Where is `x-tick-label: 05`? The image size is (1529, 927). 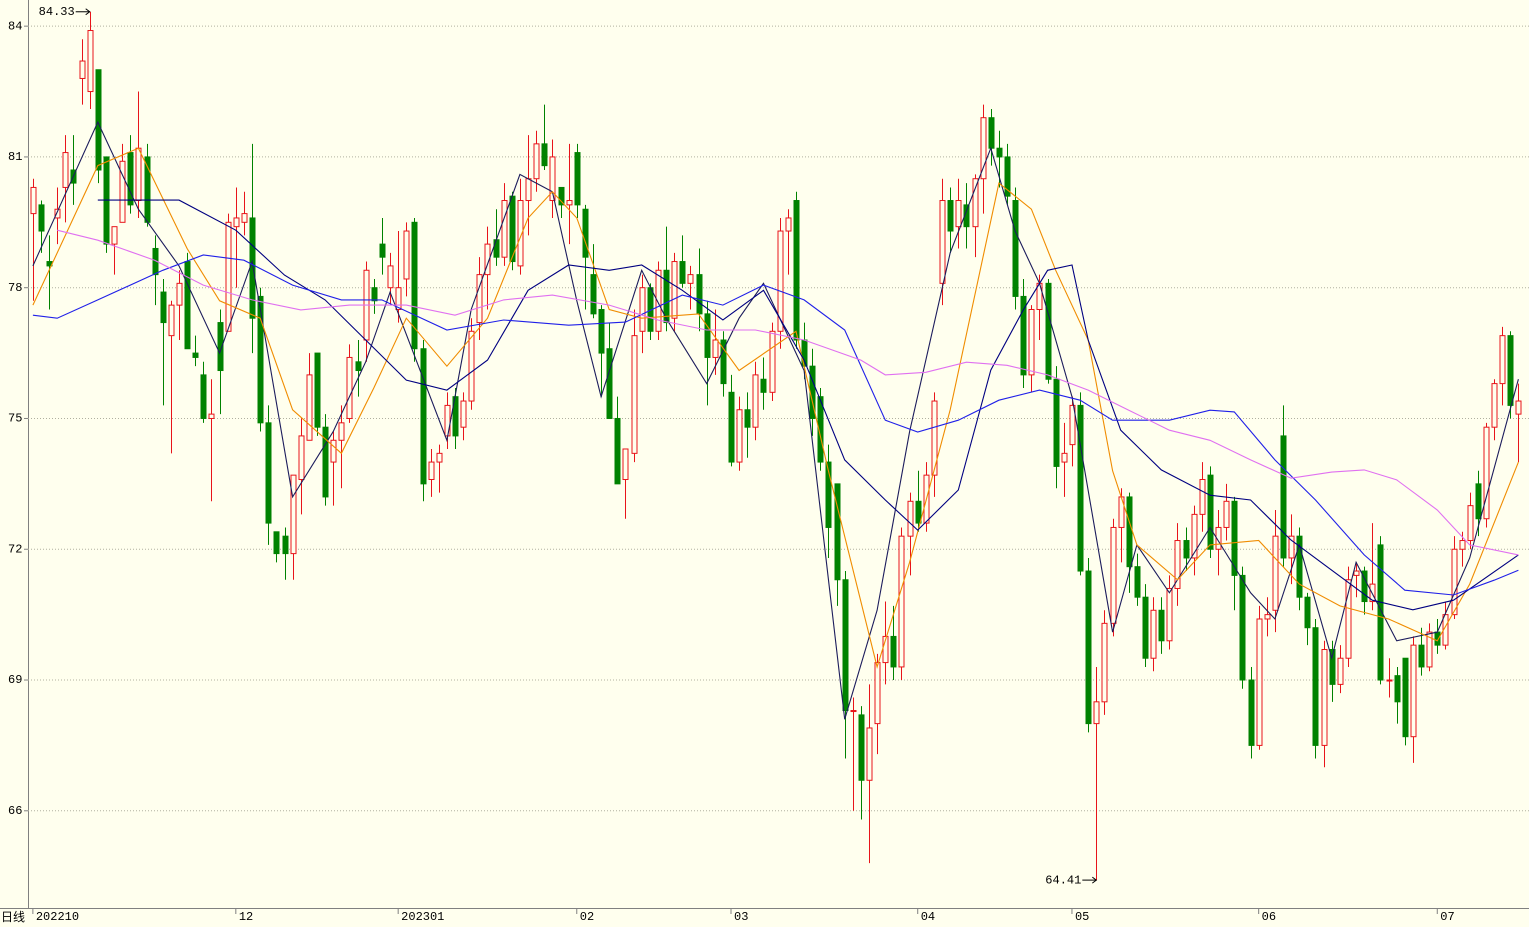 x-tick-label: 05 is located at coordinates (1082, 917).